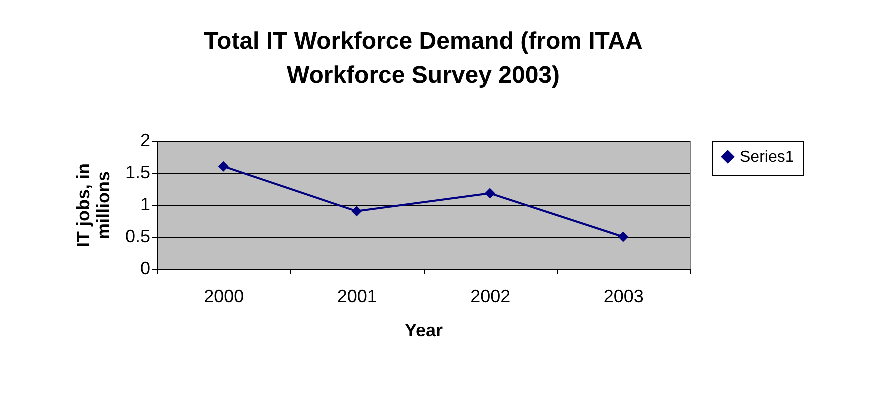 The width and height of the screenshot is (872, 403). I want to click on y-tick-label: 2, so click(145, 140).